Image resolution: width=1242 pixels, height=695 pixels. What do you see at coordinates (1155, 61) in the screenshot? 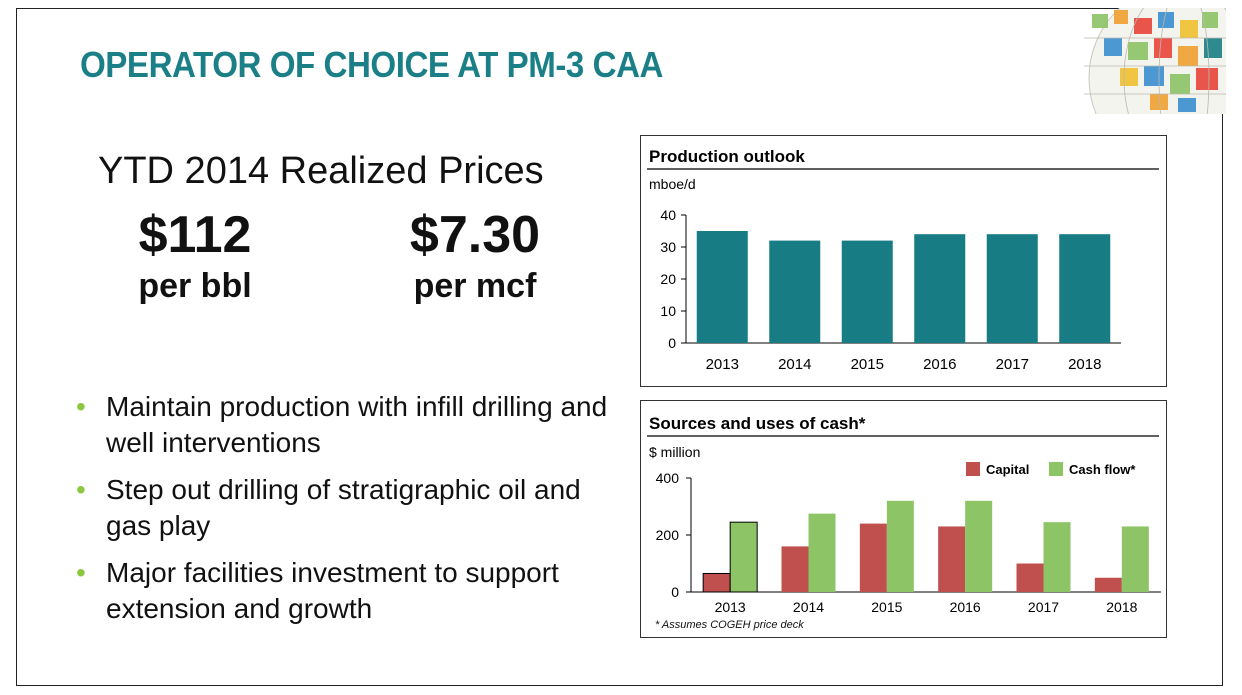
I see `globe-logo-image` at bounding box center [1155, 61].